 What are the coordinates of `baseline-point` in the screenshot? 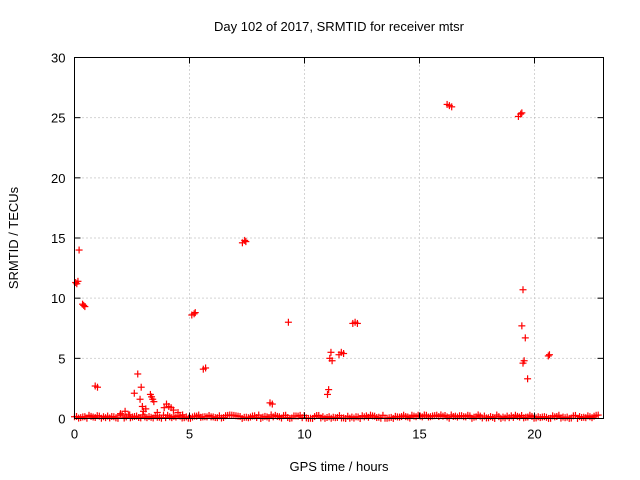 It's located at (598, 415).